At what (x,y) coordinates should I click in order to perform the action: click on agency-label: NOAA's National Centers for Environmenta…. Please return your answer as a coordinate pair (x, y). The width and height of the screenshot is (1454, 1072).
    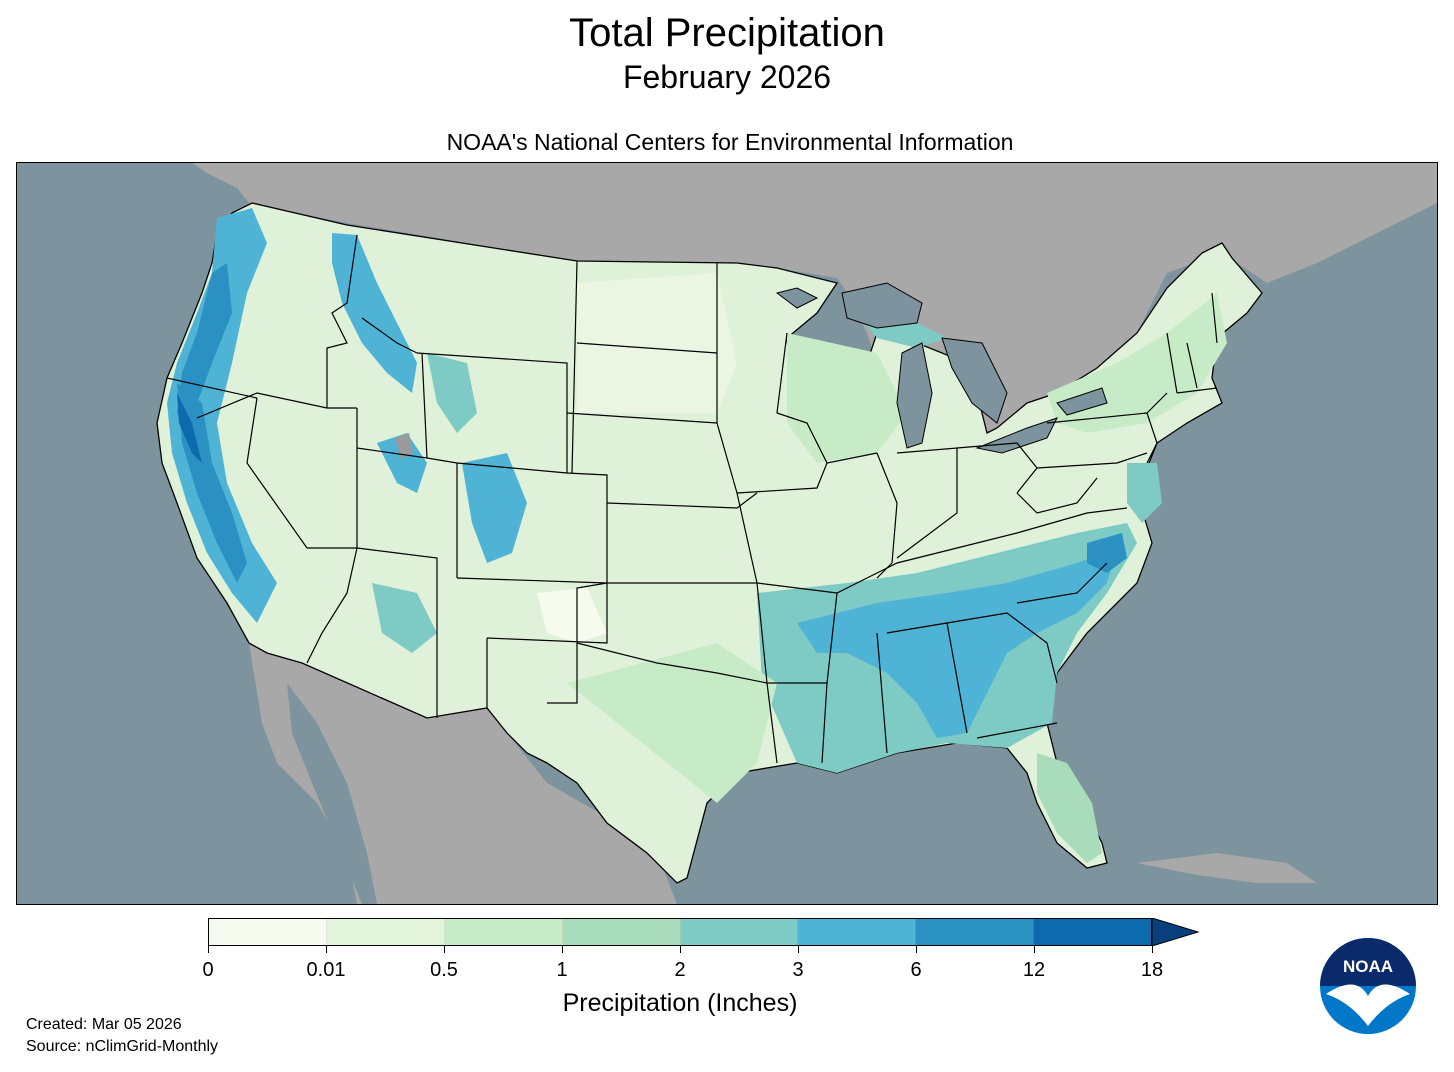
    Looking at the image, I should click on (730, 142).